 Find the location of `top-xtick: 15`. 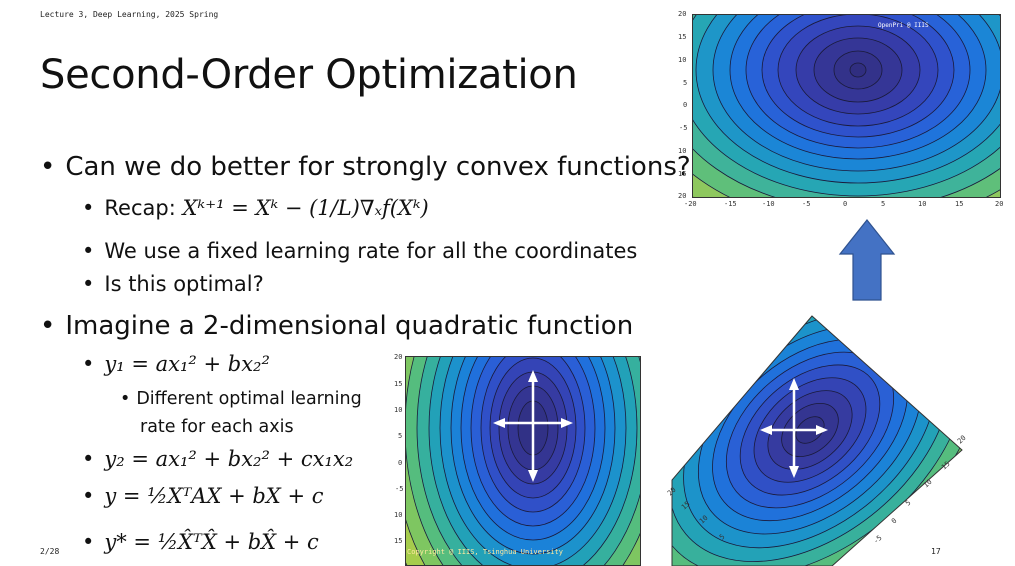

top-xtick: 15 is located at coordinates (959, 204).